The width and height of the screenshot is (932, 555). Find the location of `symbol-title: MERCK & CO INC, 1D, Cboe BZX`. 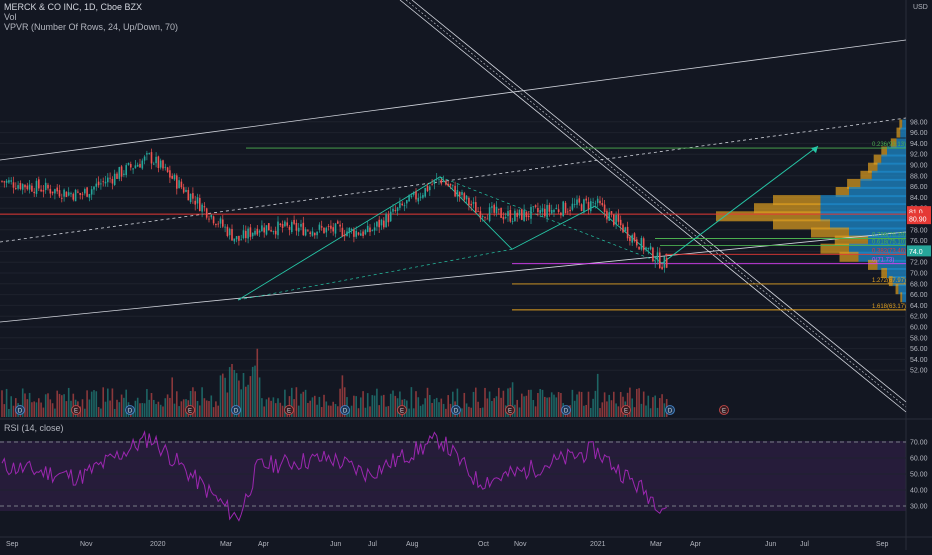

symbol-title: MERCK & CO INC, 1D, Cboe BZX is located at coordinates (73, 7).